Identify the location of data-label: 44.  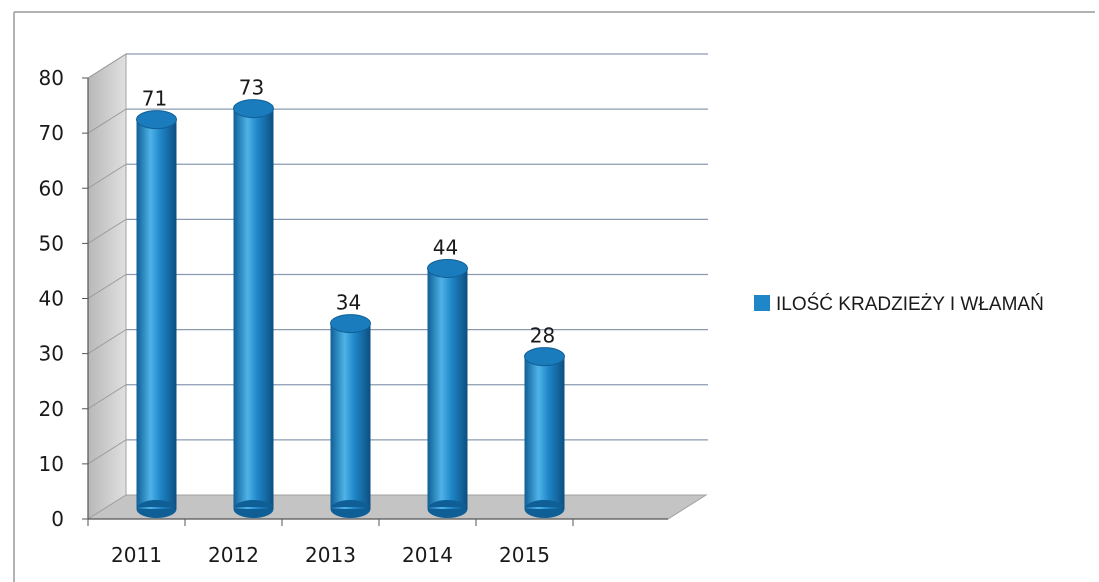
(445, 247).